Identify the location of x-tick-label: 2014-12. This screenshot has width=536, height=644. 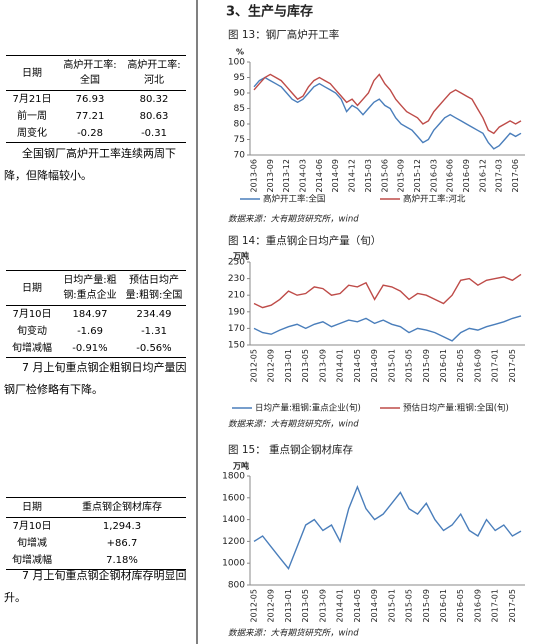
(352, 175).